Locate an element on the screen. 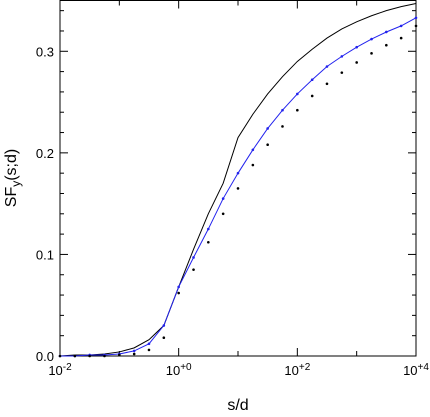 Image resolution: width=430 pixels, height=417 pixels. x-tick-label: 10+4 is located at coordinates (416, 370).